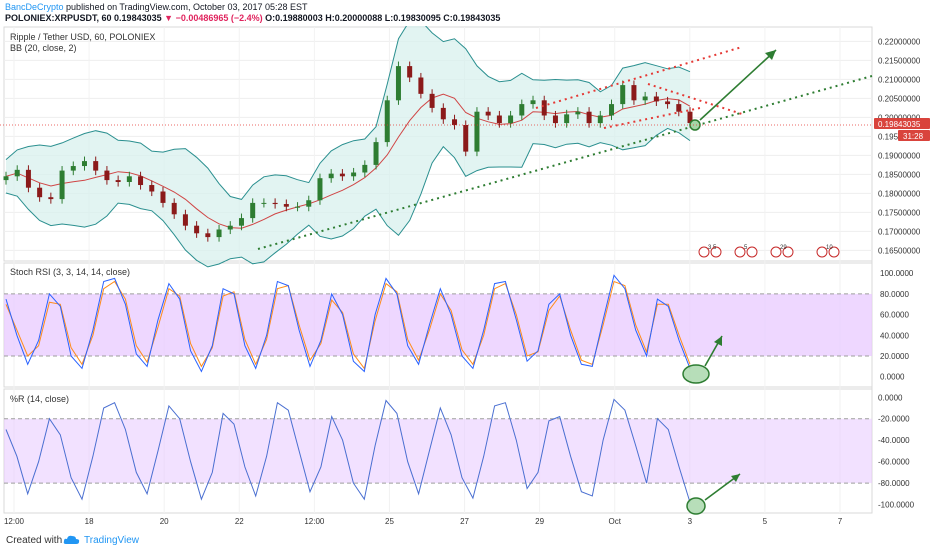 The image size is (932, 550). What do you see at coordinates (169, 18) in the screenshot?
I see `down-arrow-icon: ▼` at bounding box center [169, 18].